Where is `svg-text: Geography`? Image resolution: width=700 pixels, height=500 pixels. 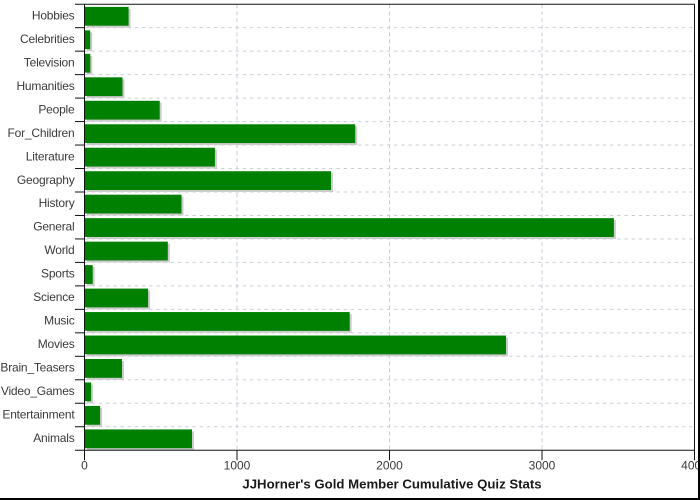 svg-text: Geography is located at coordinates (46, 180).